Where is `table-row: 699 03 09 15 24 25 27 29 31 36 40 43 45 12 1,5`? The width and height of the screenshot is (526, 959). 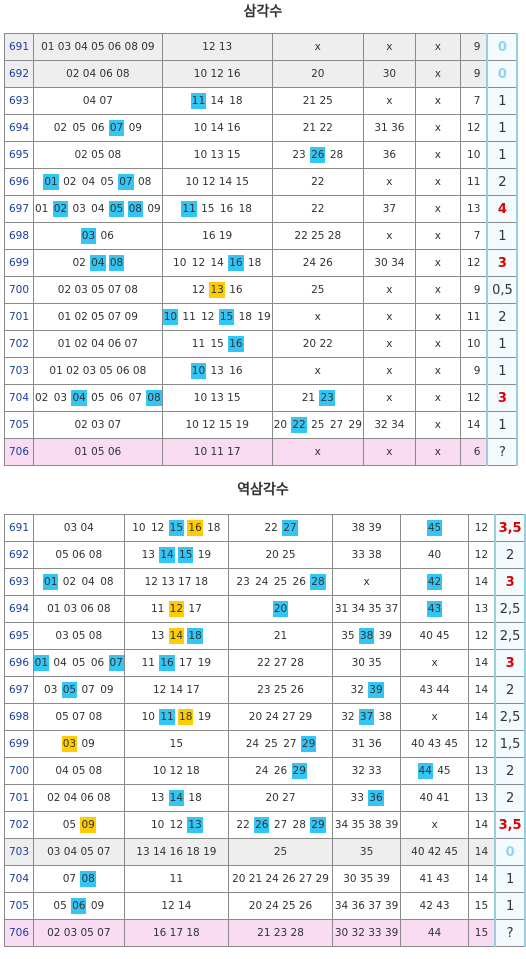 table-row: 699 03 09 15 24 25 27 29 31 36 40 43 45 12 1,5 is located at coordinates (265, 744).